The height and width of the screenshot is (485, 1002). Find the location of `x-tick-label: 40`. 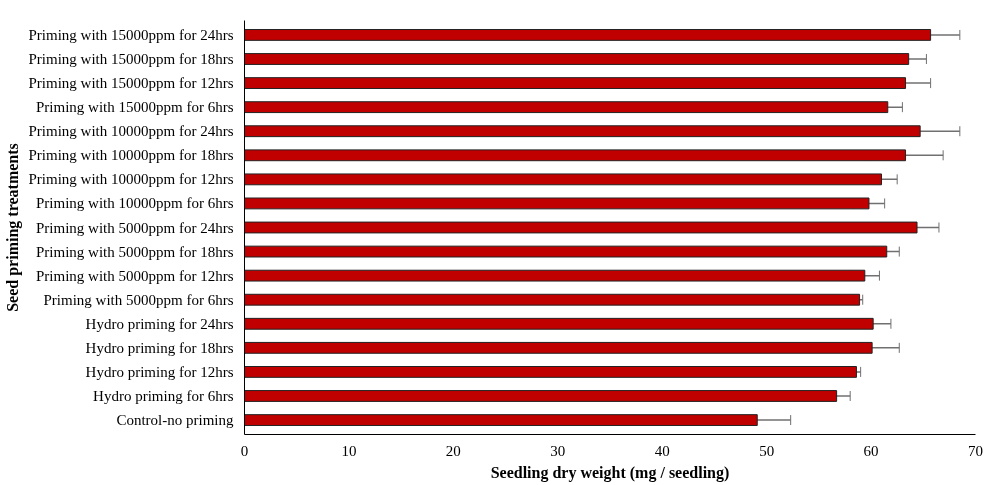

x-tick-label: 40 is located at coordinates (662, 450).